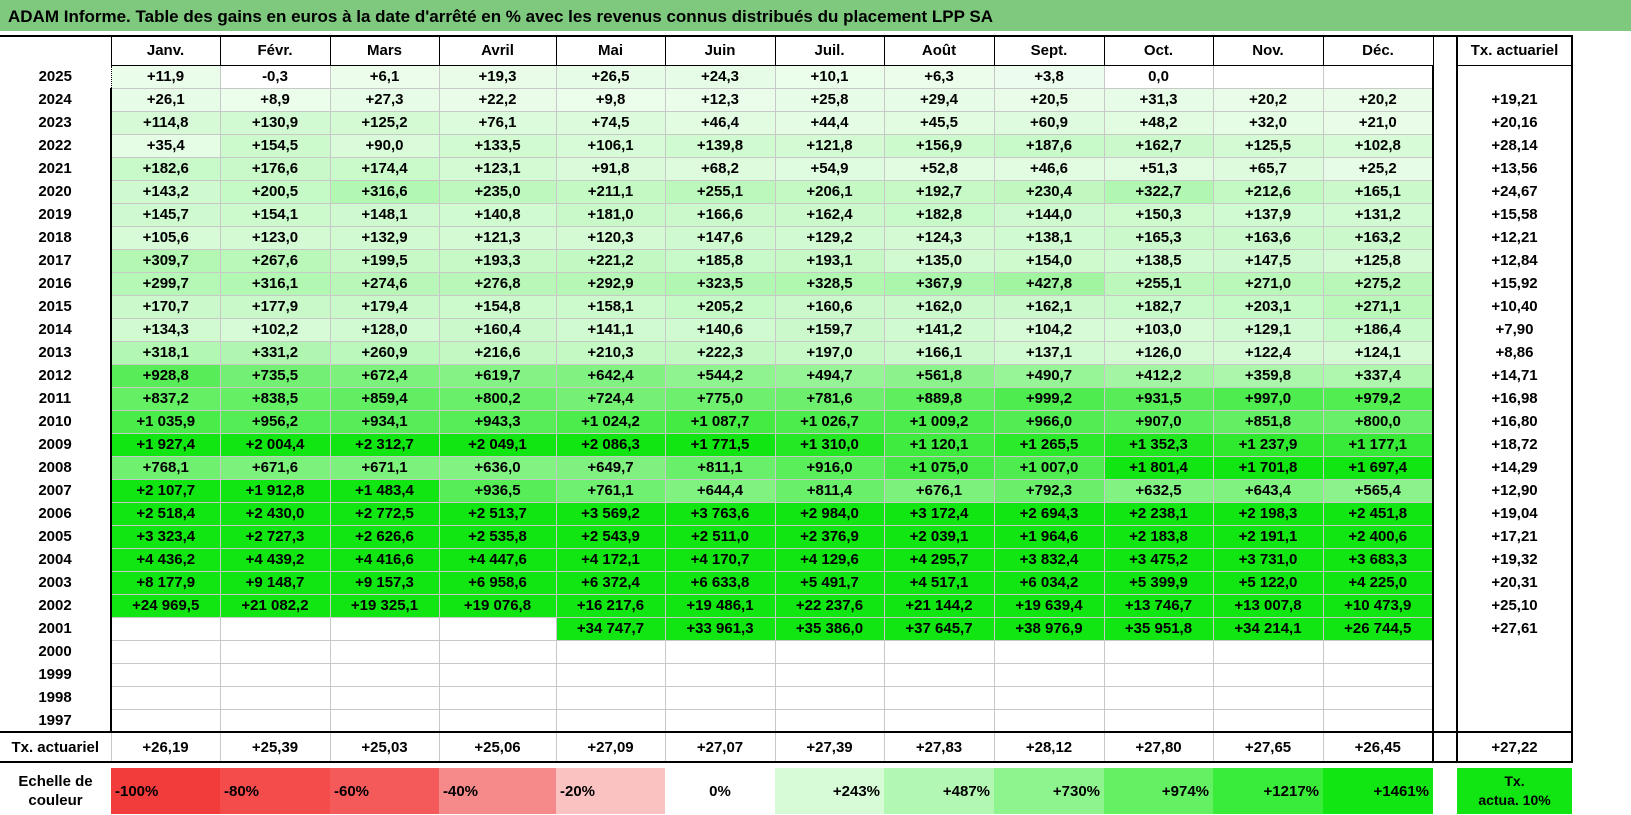  Describe the element at coordinates (610, 444) in the screenshot. I see `gain-cell: +2 086,3` at that location.